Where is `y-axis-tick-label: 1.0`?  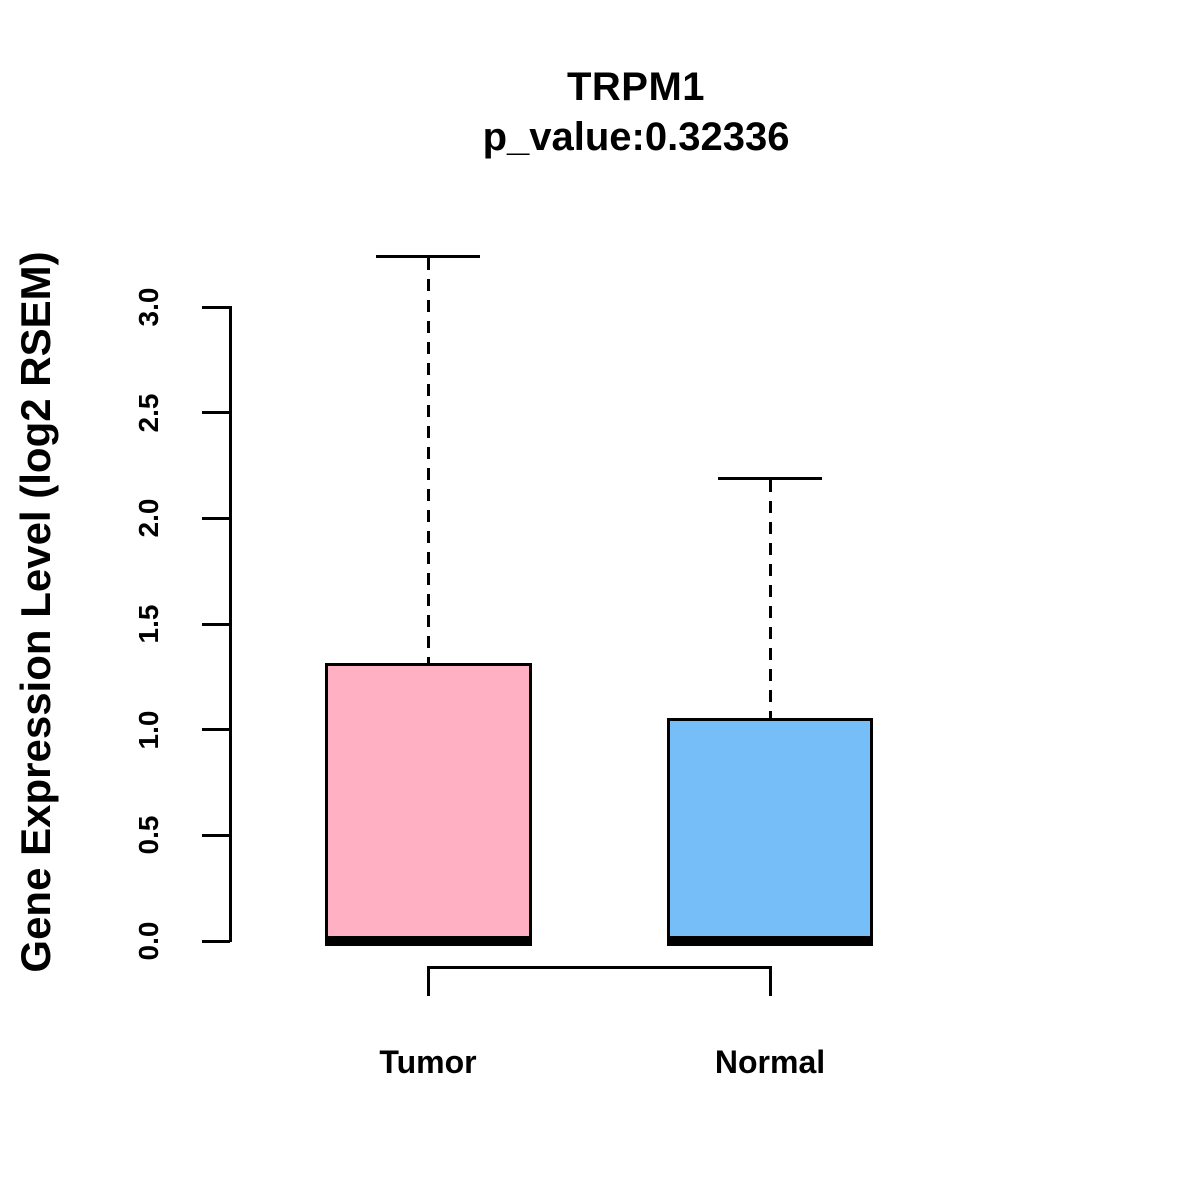 y-axis-tick-label: 1.0 is located at coordinates (148, 730).